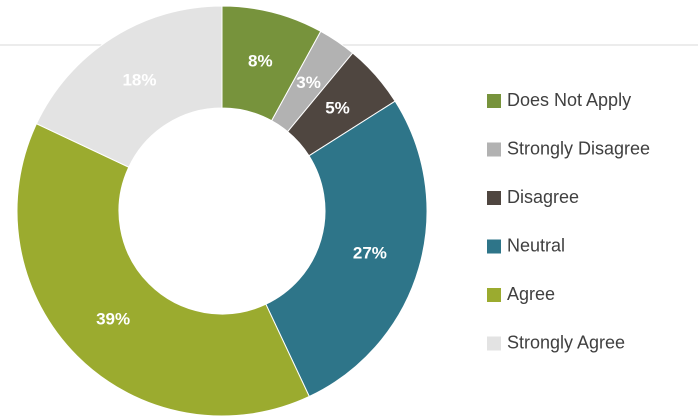  Describe the element at coordinates (113, 318) in the screenshot. I see `value-label: 39%` at that location.